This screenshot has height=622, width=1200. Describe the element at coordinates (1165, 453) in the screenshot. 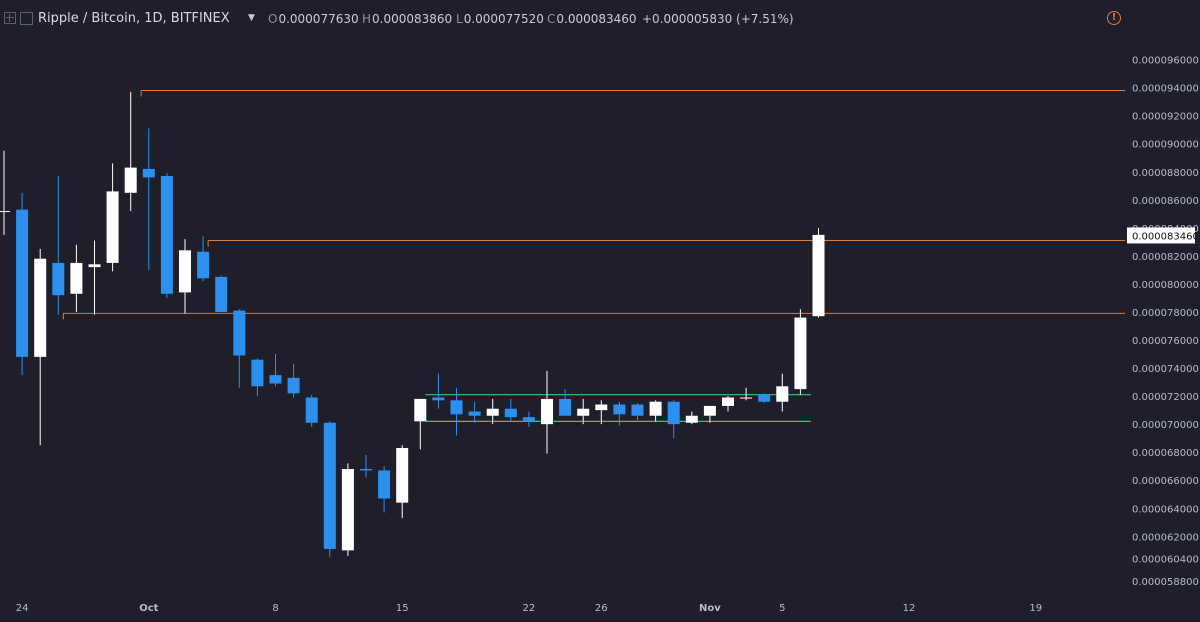

I see `price-tick-label: 0.000068000` at that location.